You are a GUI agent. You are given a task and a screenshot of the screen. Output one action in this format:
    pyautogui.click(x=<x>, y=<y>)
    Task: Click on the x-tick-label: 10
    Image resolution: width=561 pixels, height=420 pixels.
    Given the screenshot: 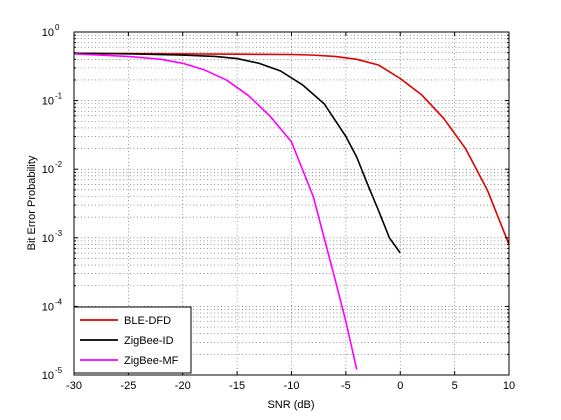 What is the action you would take?
    pyautogui.click(x=509, y=386)
    